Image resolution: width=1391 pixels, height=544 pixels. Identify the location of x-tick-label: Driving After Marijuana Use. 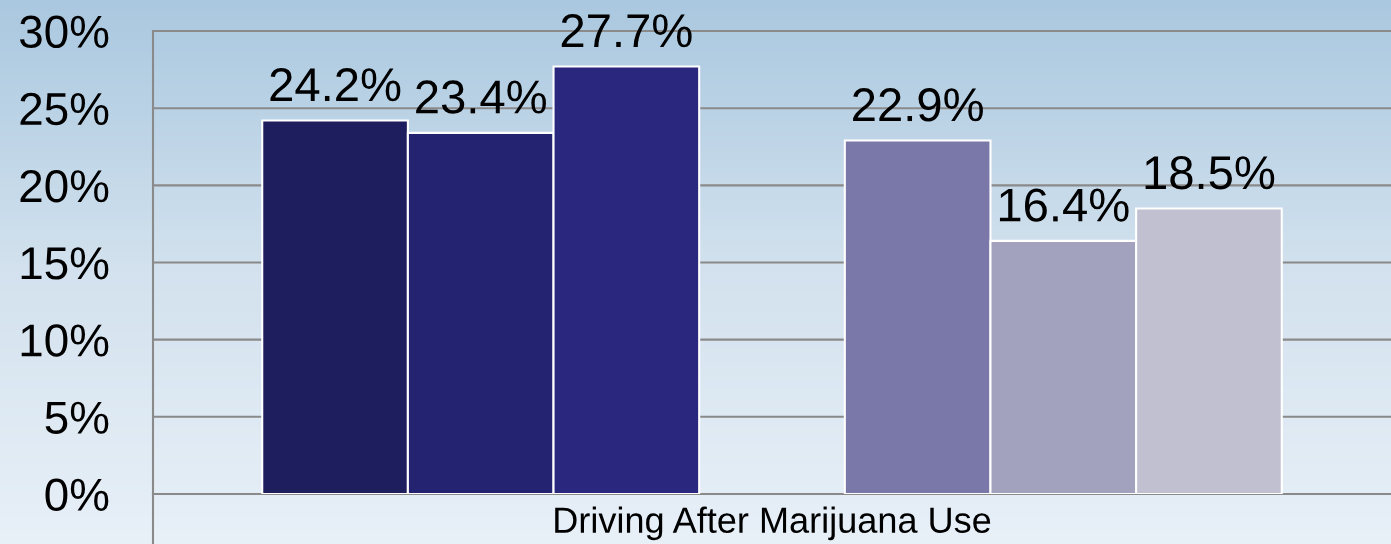
(773, 523).